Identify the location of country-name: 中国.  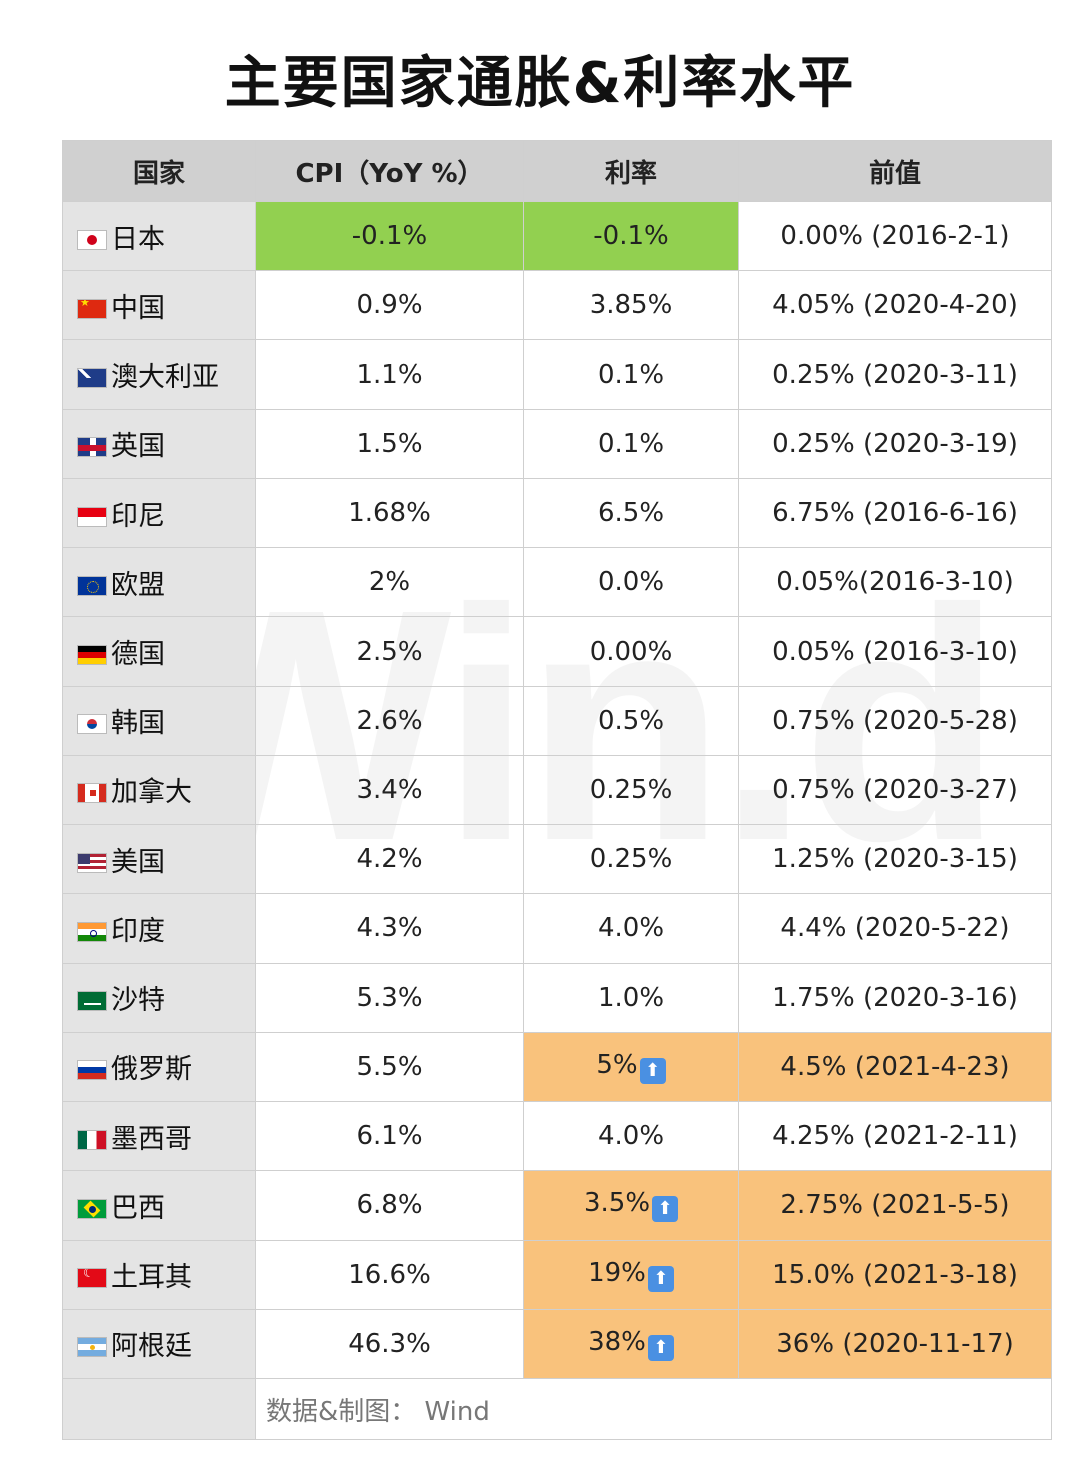
(138, 308).